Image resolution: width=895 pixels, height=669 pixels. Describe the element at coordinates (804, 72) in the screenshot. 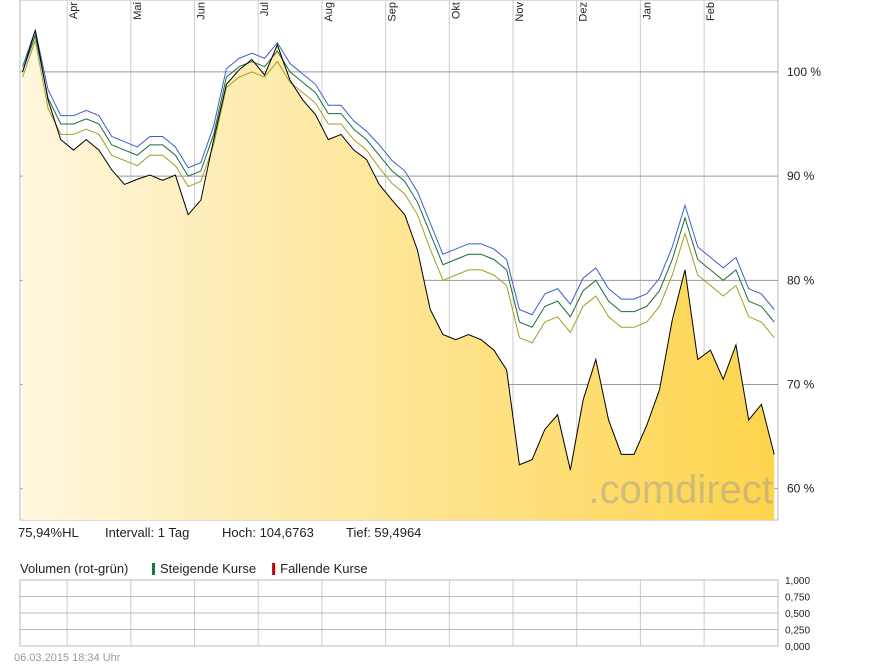

I see `y-tick-label: 100 %` at that location.